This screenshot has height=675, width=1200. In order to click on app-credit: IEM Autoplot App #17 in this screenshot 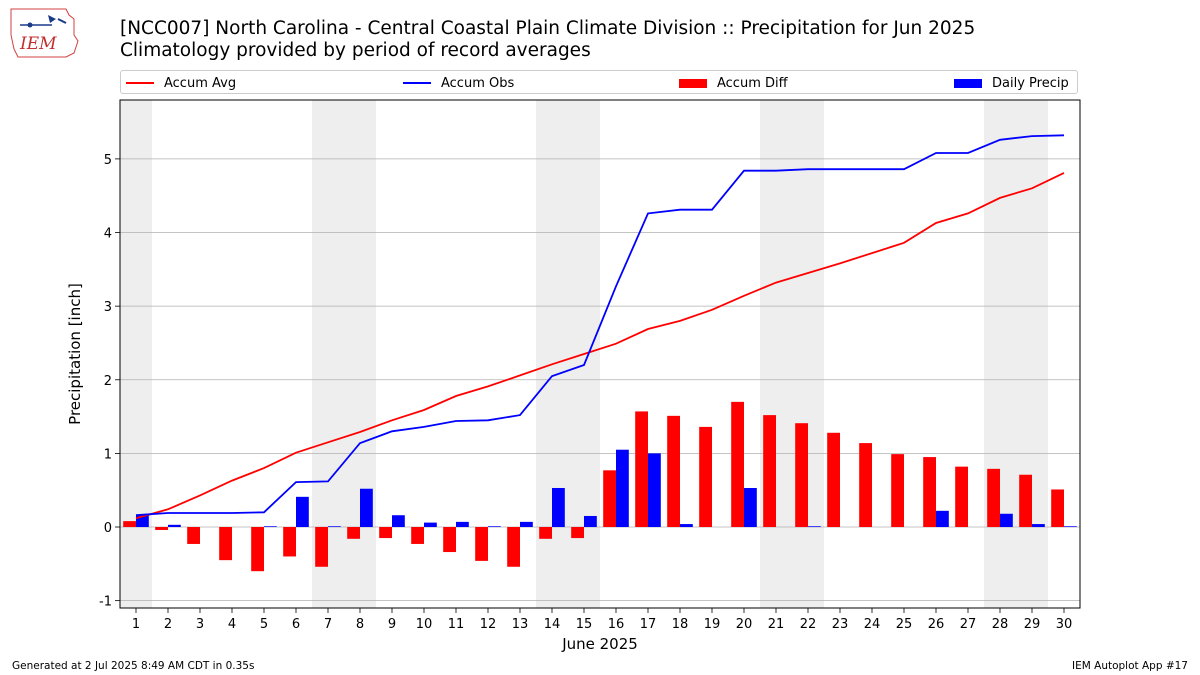, I will do `click(1130, 666)`.